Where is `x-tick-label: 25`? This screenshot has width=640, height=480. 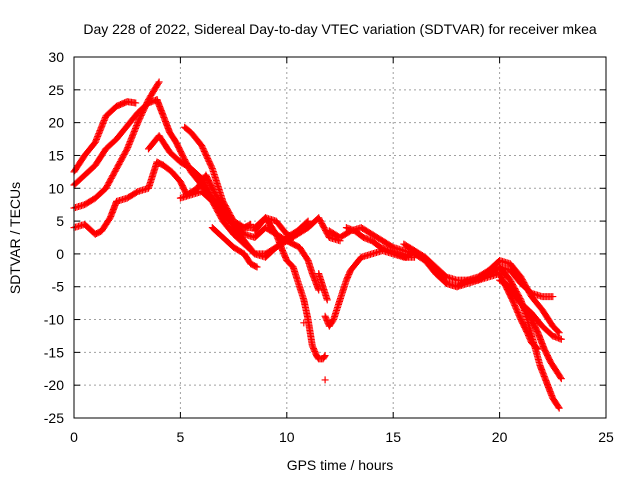 x-tick-label: 25 is located at coordinates (606, 437).